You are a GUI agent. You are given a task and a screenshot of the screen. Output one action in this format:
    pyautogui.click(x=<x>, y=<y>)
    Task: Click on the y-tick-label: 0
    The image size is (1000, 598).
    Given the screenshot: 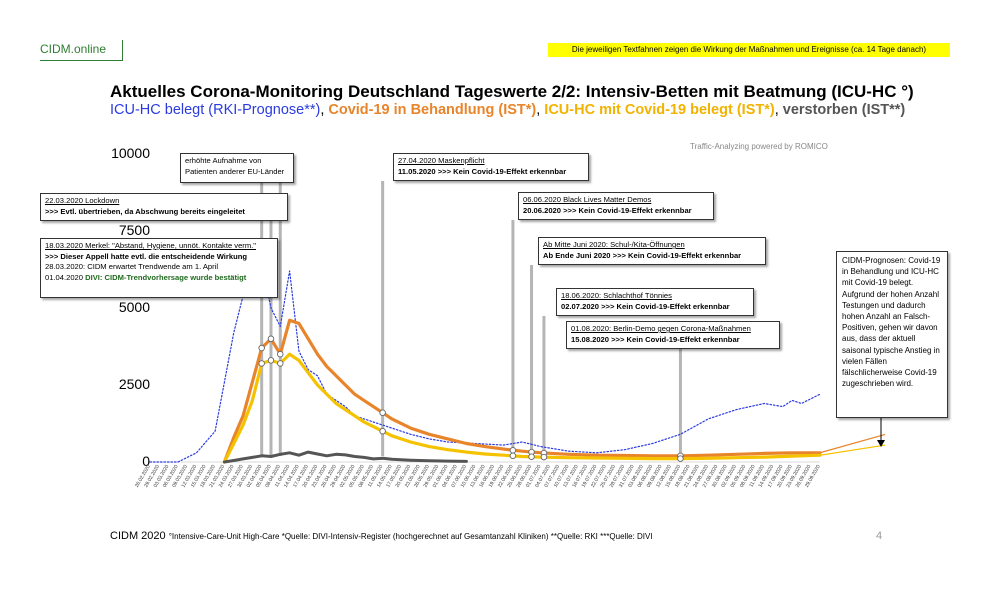 What is the action you would take?
    pyautogui.click(x=146, y=461)
    